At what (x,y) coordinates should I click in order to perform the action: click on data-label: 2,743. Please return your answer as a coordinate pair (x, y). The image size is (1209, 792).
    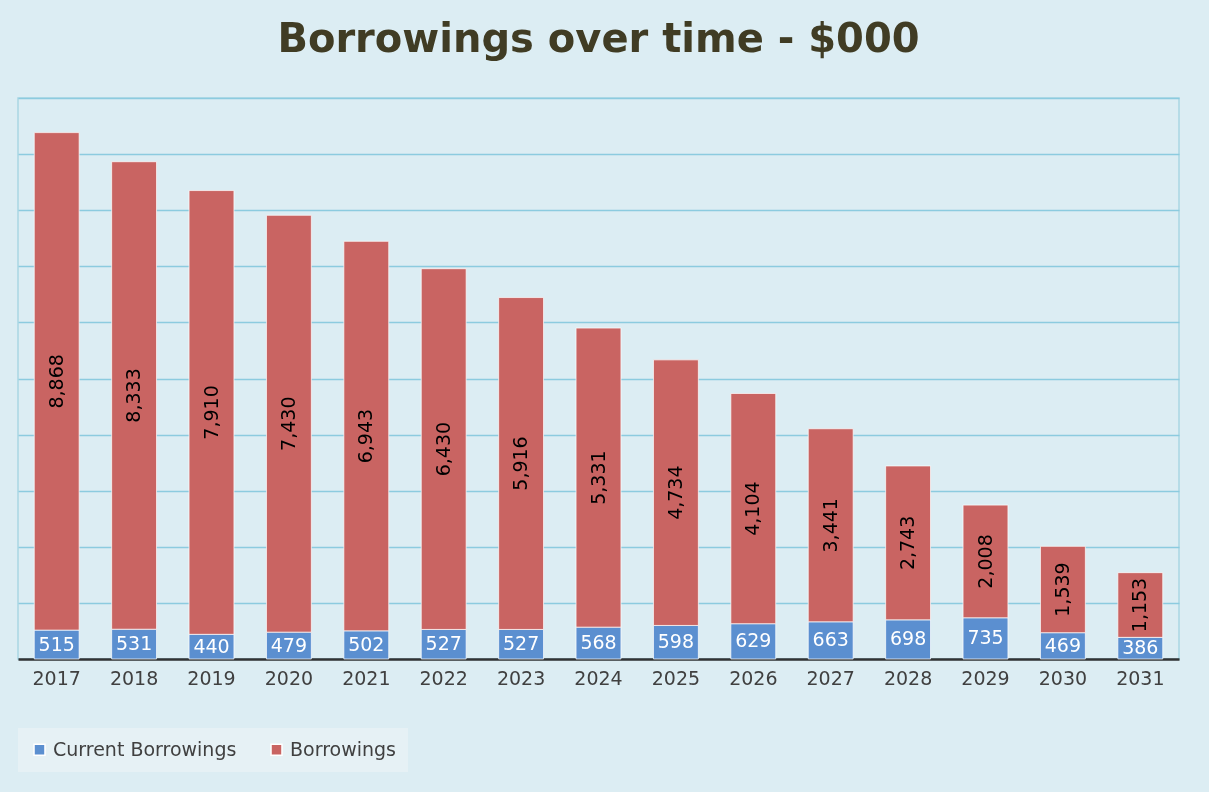
    Looking at the image, I should click on (907, 543).